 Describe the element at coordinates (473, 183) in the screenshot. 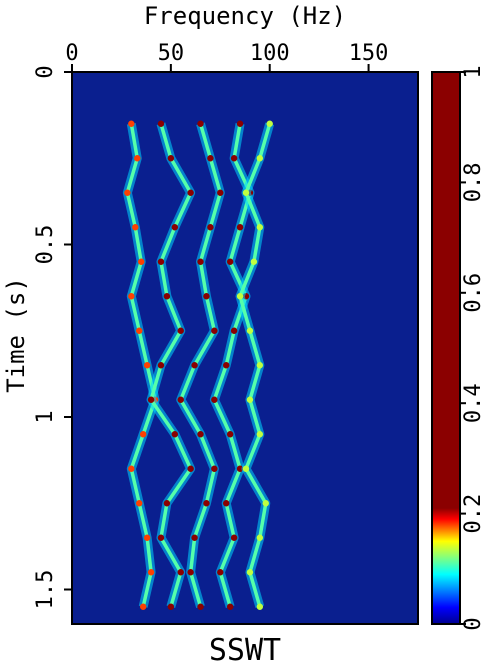

I see `colorbar-tick-label: 0.8` at that location.